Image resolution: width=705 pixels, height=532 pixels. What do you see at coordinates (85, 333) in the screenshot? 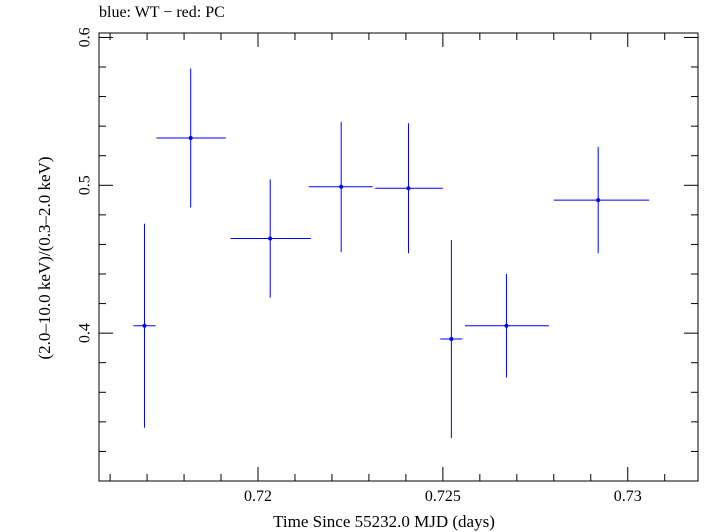
I see `y-tick-label: 0.4` at bounding box center [85, 333].